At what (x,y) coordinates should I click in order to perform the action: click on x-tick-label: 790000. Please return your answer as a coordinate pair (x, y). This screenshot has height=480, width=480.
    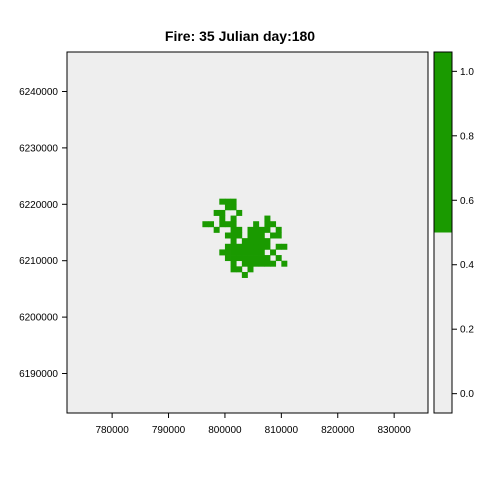
    Looking at the image, I should click on (169, 430).